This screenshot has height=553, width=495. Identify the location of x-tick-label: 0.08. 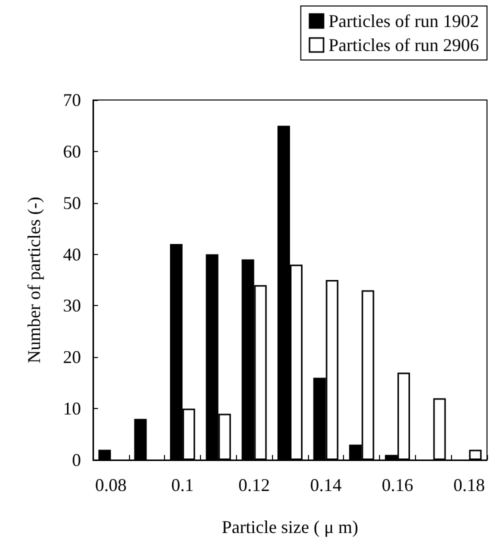
(111, 485).